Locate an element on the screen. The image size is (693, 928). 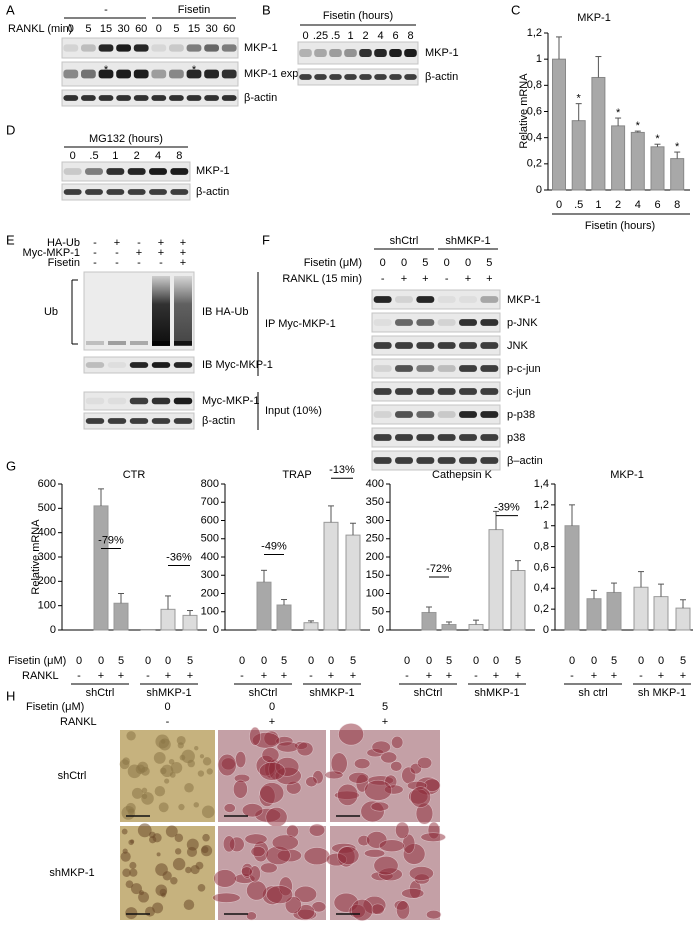
y-tick-label: 600 is located at coordinates (47, 484).